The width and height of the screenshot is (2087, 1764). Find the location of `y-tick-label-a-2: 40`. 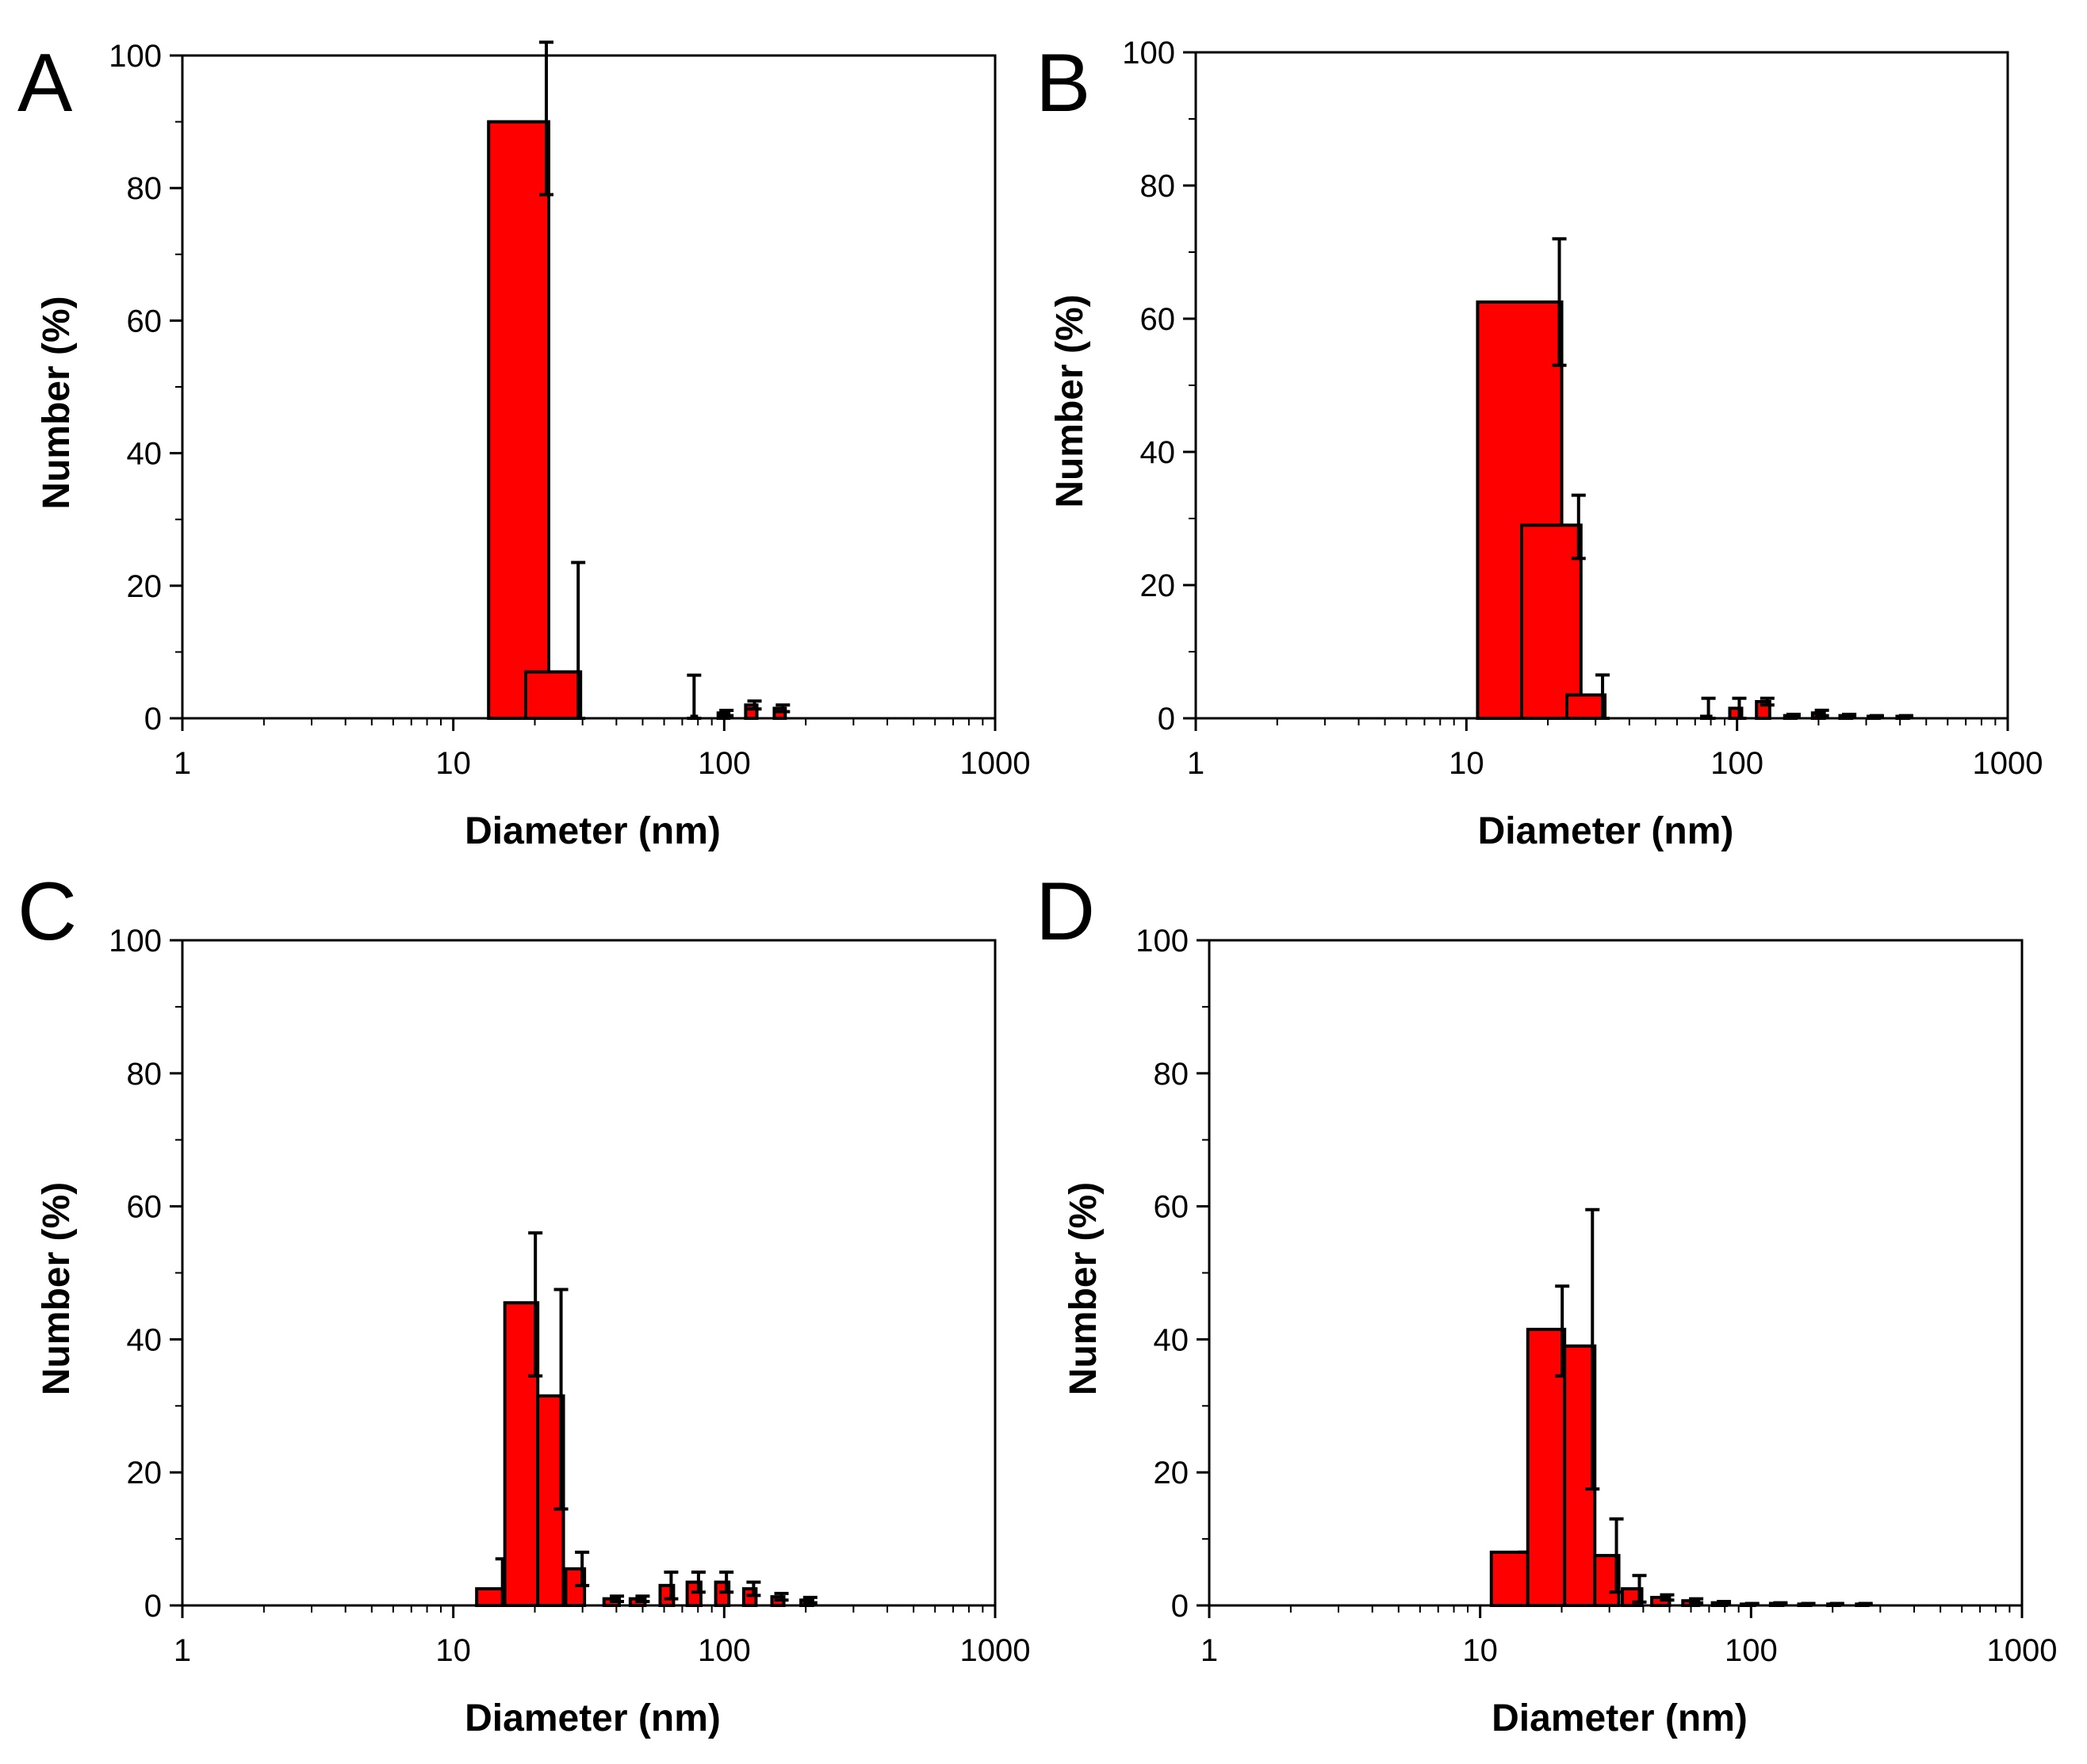

y-tick-label-a-2: 40 is located at coordinates (145, 455).